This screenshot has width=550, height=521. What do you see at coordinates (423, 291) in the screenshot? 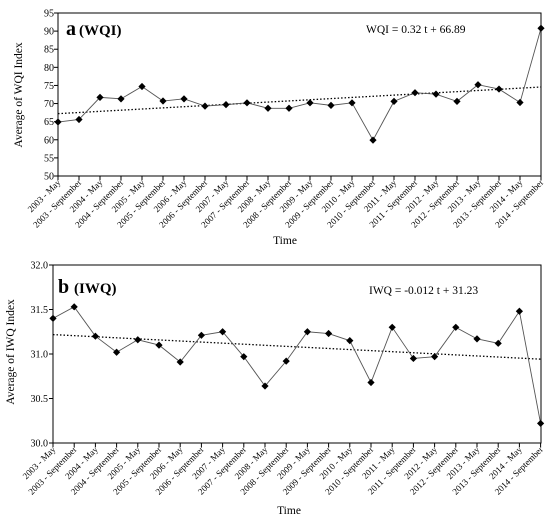
I see `trend-equation: IWQ = -0.012 t + 31.23` at bounding box center [423, 291].